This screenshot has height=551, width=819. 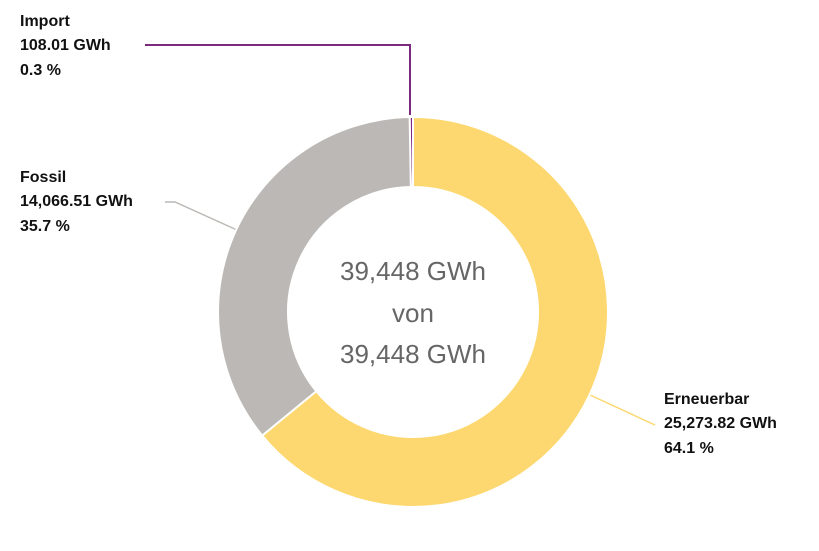 What do you see at coordinates (45, 21) in the screenshot?
I see `slice-name: Import` at bounding box center [45, 21].